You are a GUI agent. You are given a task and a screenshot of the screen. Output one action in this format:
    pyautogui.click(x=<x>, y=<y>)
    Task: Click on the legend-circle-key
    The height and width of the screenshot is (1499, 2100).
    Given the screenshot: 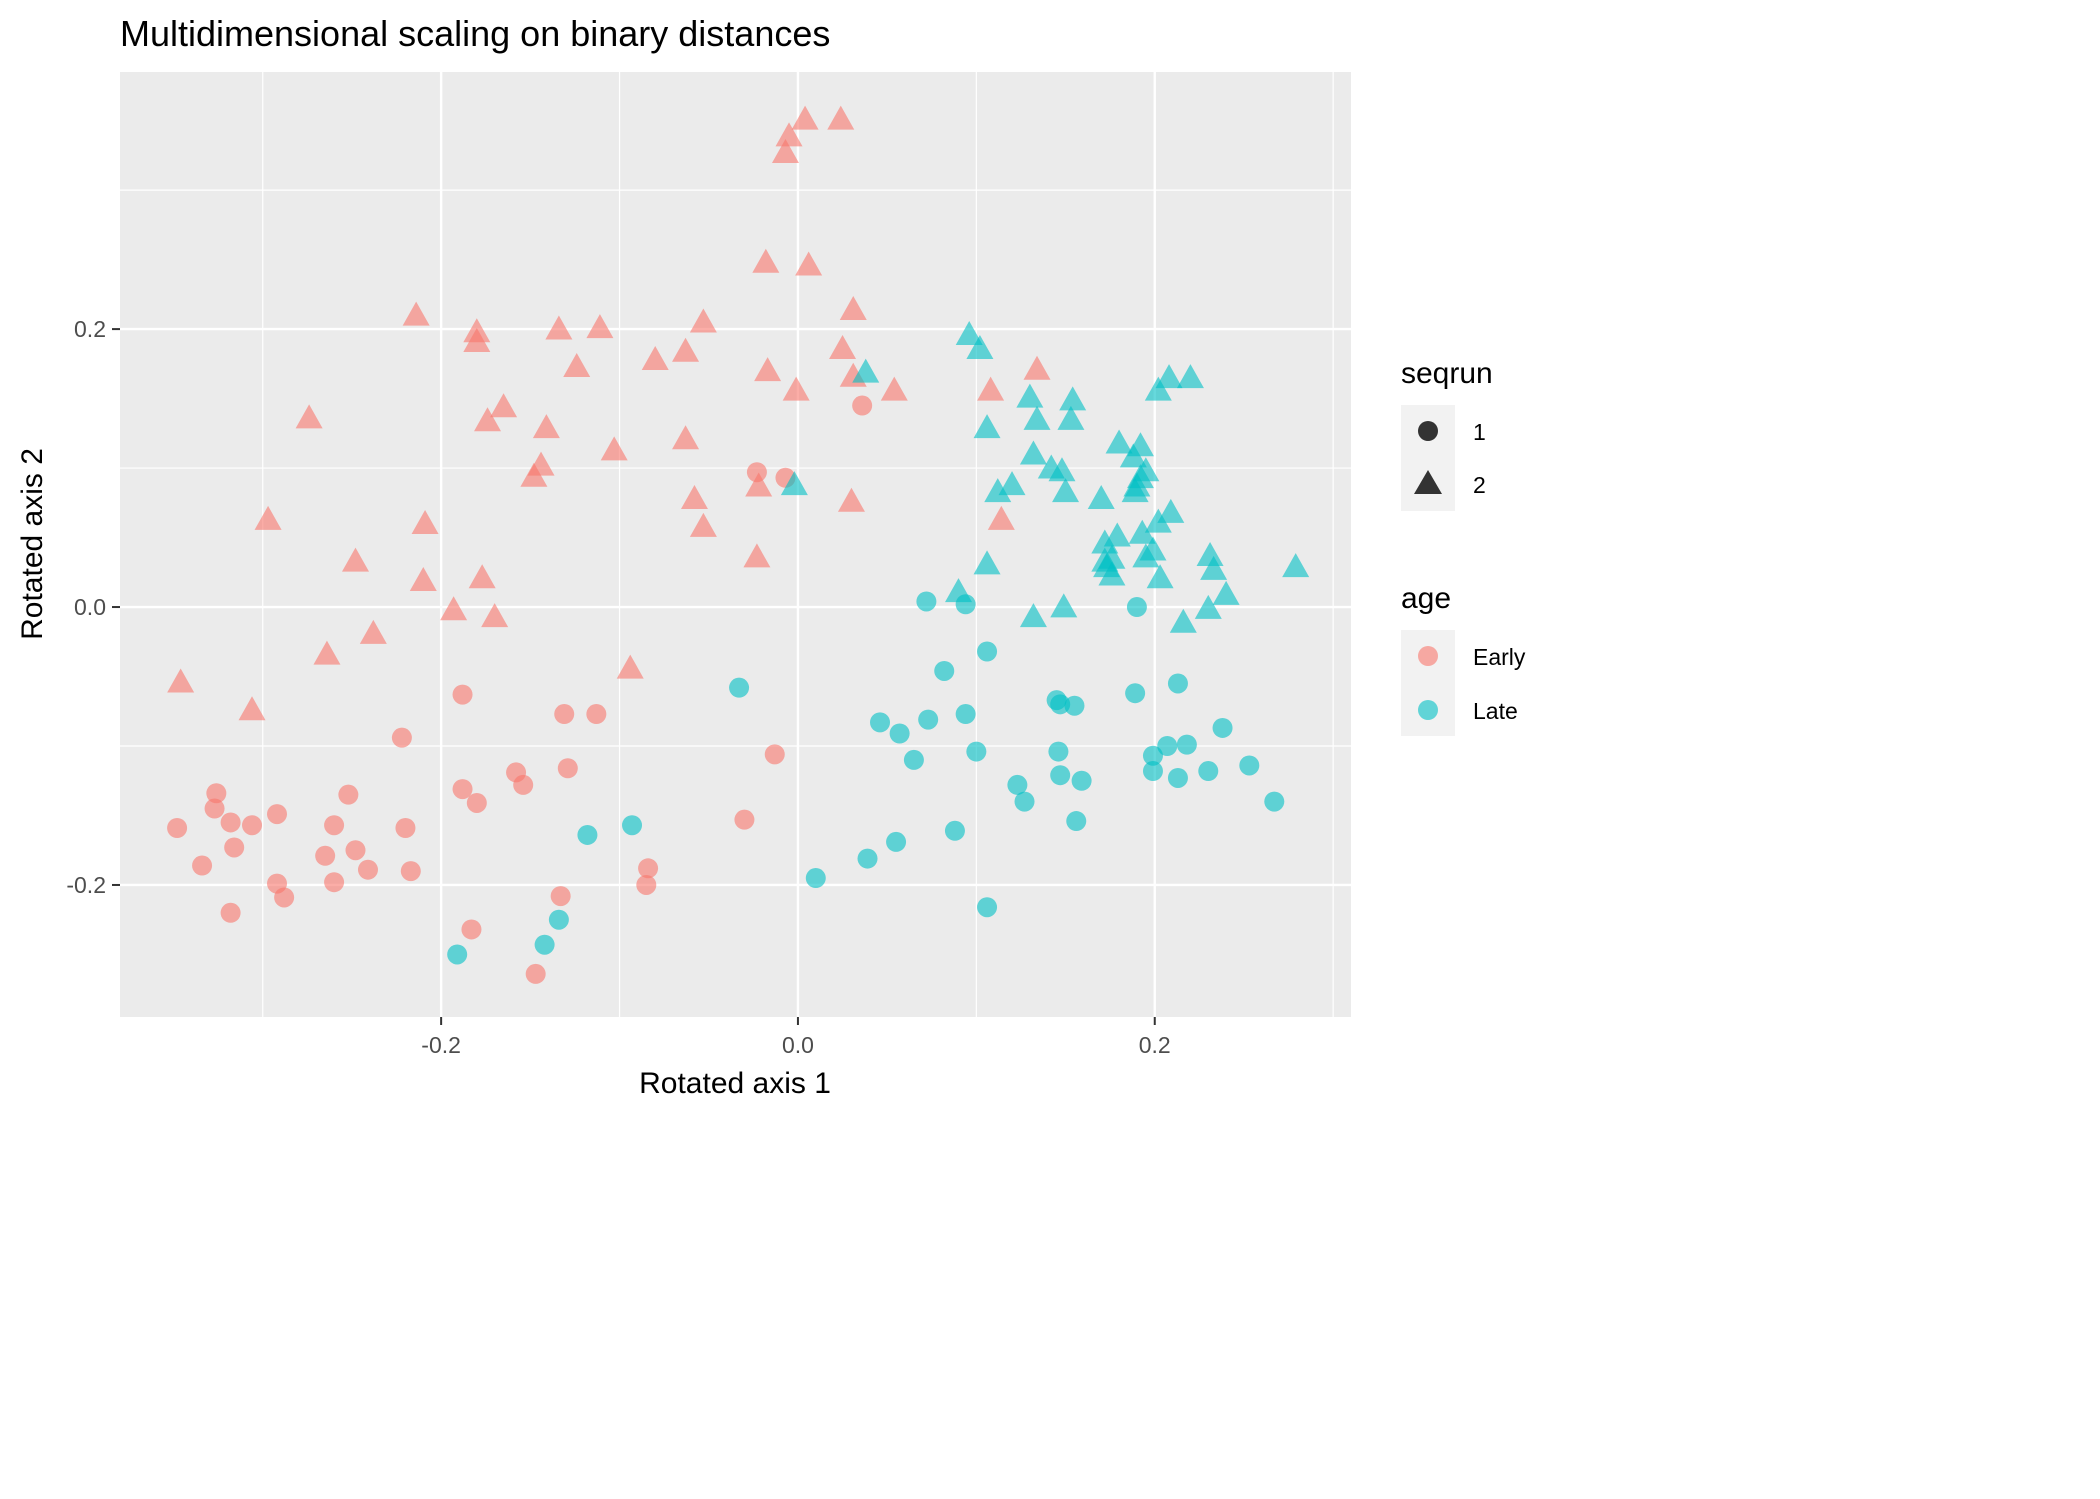 What is the action you would take?
    pyautogui.click(x=1428, y=431)
    